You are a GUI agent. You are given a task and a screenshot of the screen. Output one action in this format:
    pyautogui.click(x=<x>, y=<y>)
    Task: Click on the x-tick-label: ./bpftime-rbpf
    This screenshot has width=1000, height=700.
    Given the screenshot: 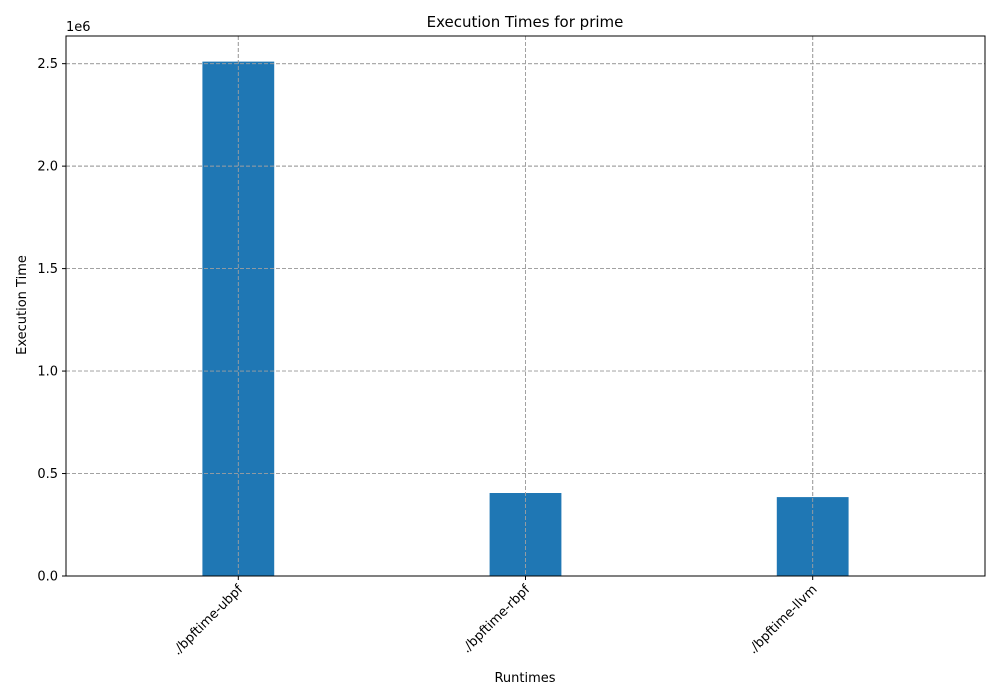 What is the action you would take?
    pyautogui.click(x=496, y=619)
    